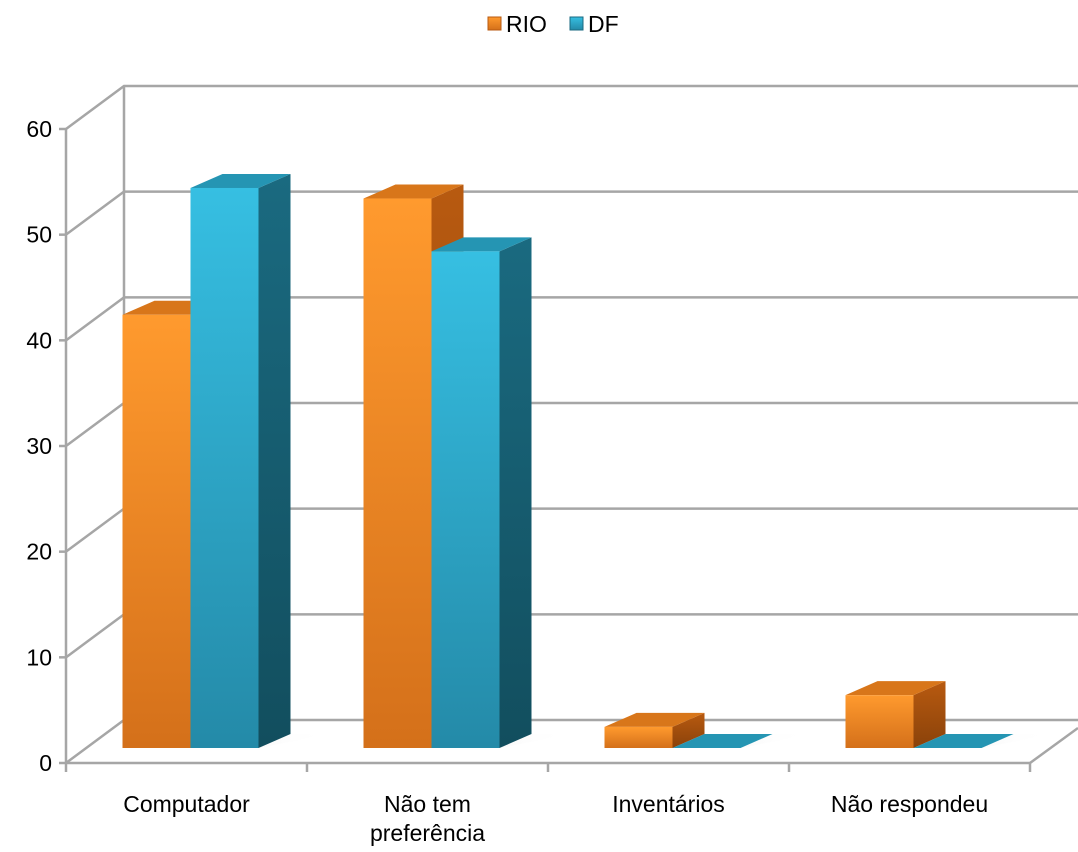  I want to click on y-tick-label: 20, so click(39, 552).